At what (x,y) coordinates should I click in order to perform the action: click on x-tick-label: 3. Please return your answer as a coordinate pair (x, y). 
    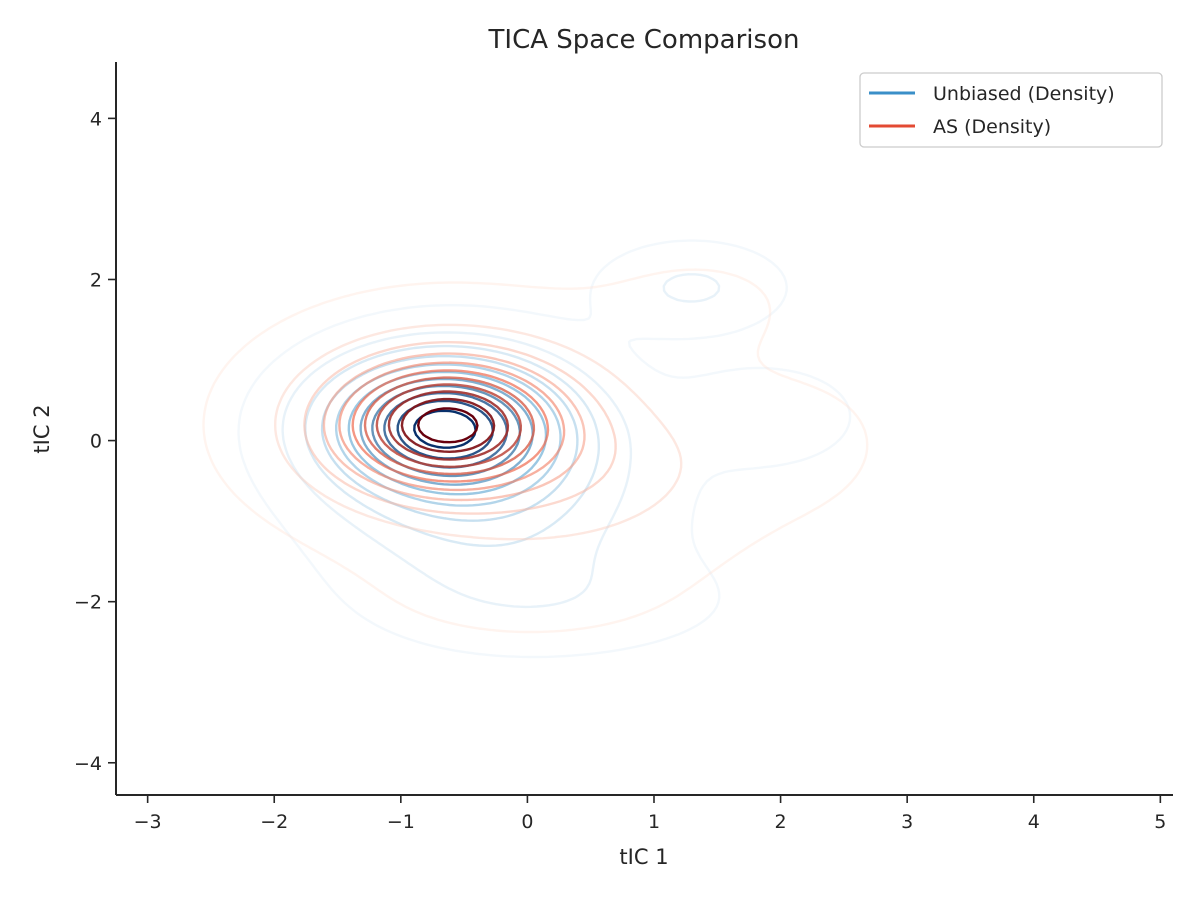
    Looking at the image, I should click on (907, 822).